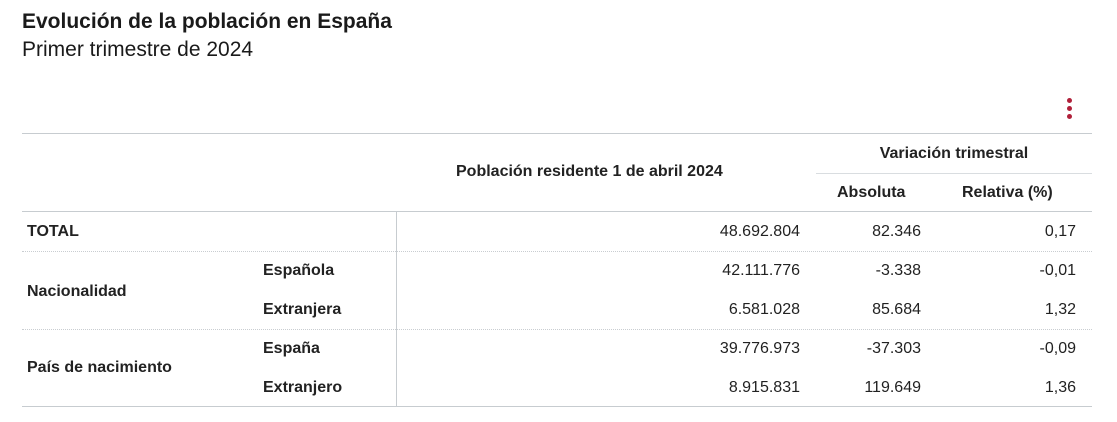 The height and width of the screenshot is (422, 1117). What do you see at coordinates (759, 348) in the screenshot?
I see `cell-population: 39.776.973` at bounding box center [759, 348].